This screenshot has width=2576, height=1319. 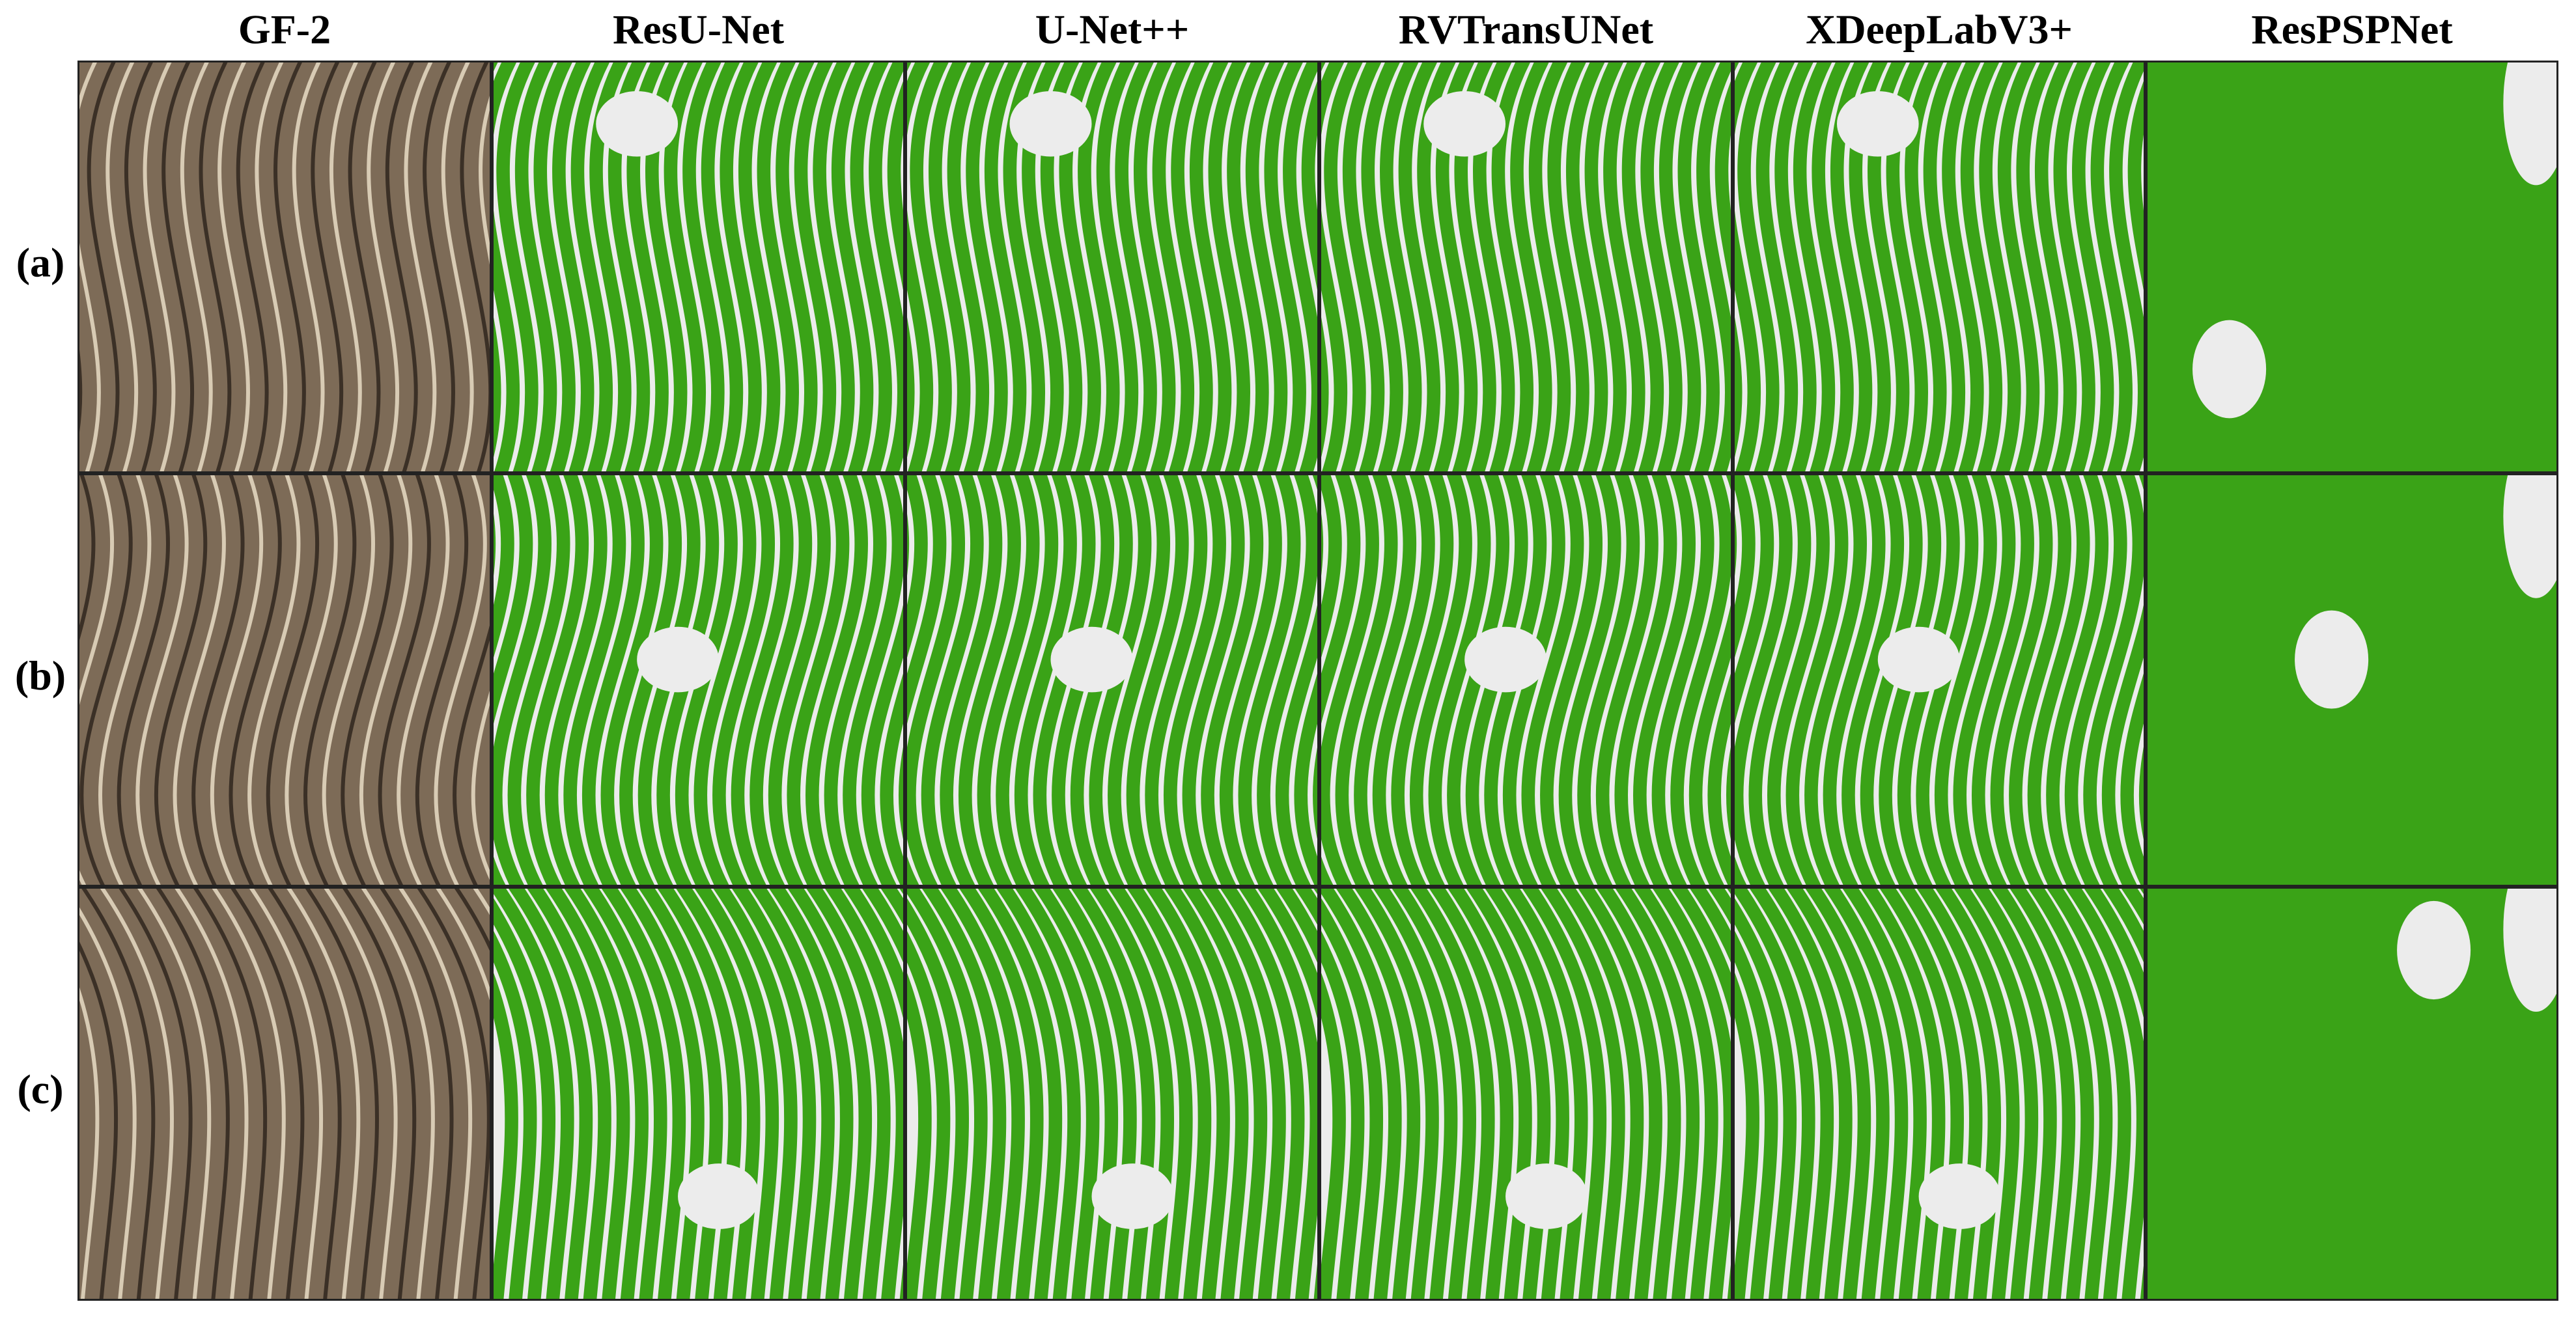 What do you see at coordinates (2352, 30) in the screenshot?
I see `column-header: ResPSPNet` at bounding box center [2352, 30].